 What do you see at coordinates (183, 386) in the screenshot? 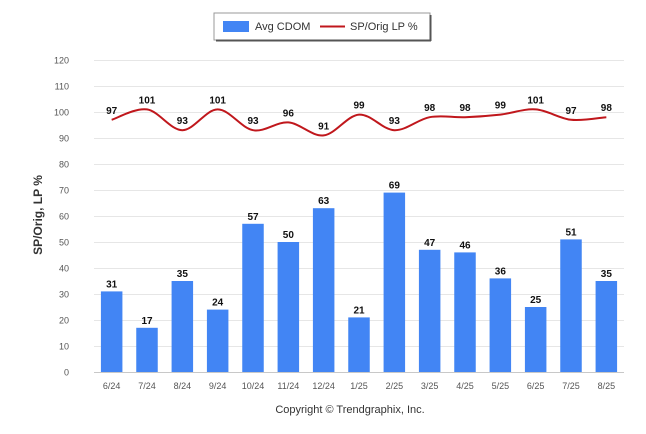
I see `x-tick-label: 8/24` at bounding box center [183, 386].